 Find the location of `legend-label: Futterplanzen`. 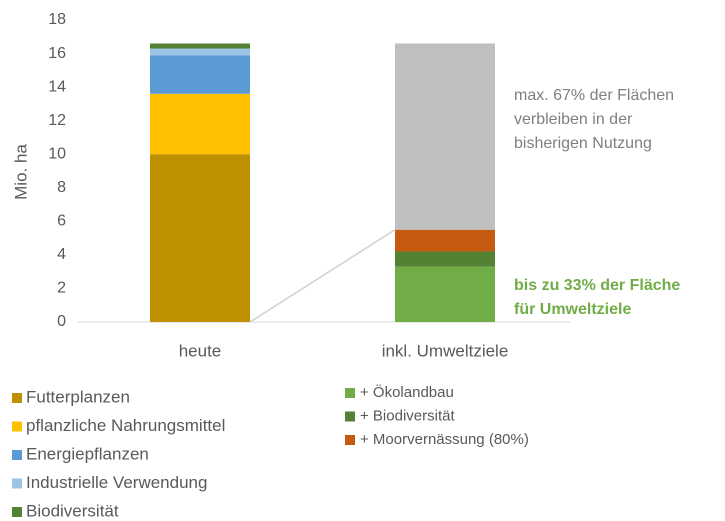

legend-label: Futterplanzen is located at coordinates (78, 396).